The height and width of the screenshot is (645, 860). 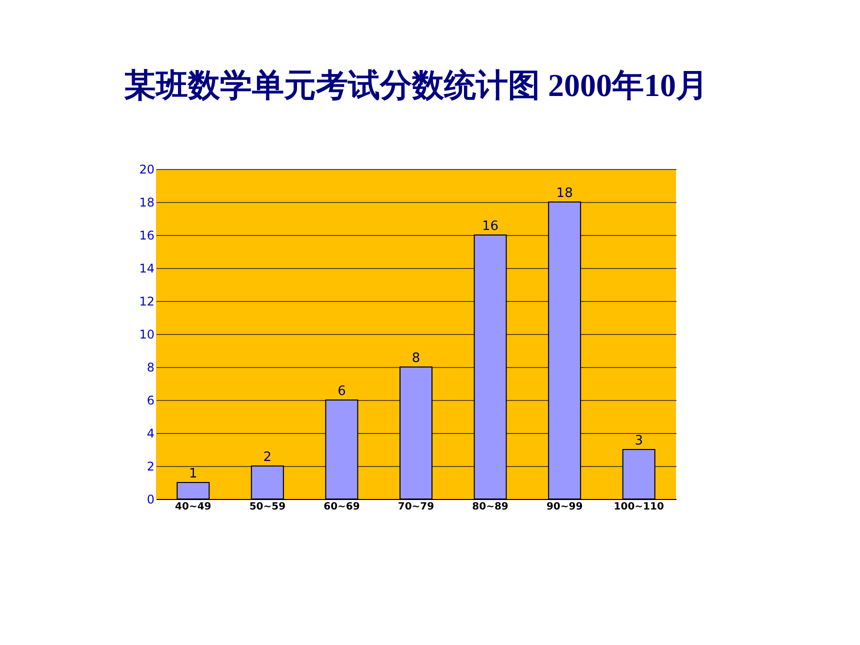 What do you see at coordinates (146, 235) in the screenshot?
I see `y-tick-label: 16` at bounding box center [146, 235].